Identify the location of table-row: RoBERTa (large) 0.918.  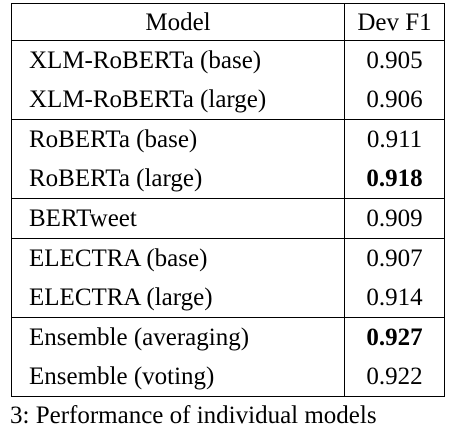
(228, 179).